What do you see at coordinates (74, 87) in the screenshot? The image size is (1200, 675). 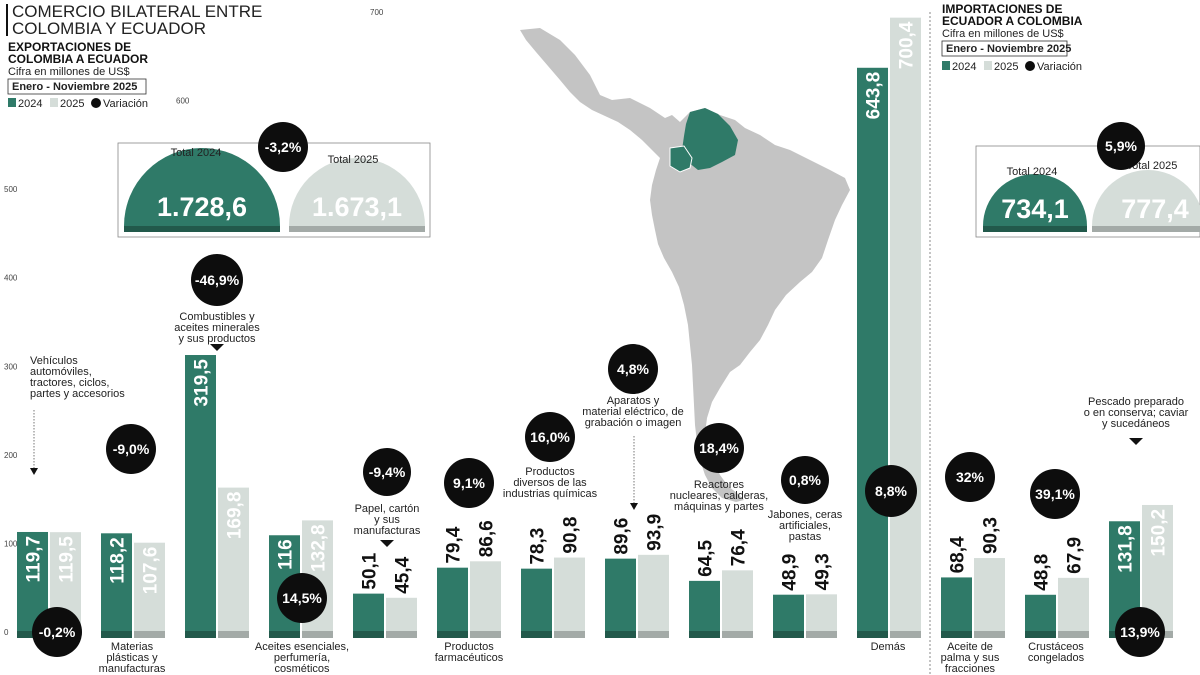 I see `left-period: Enero - Noviembre 2025` at bounding box center [74, 87].